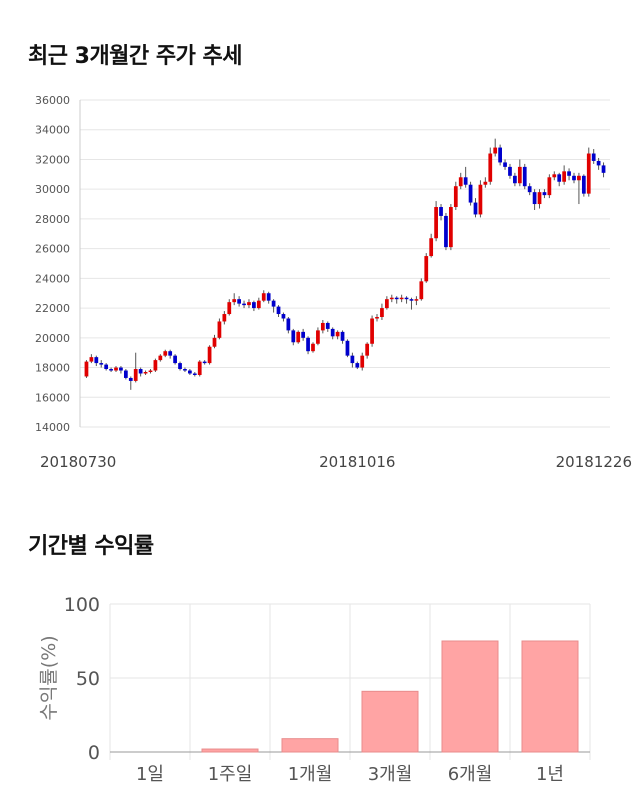 The image size is (640, 810). What do you see at coordinates (390, 774) in the screenshot?
I see `x-category-label: 3개월` at bounding box center [390, 774].